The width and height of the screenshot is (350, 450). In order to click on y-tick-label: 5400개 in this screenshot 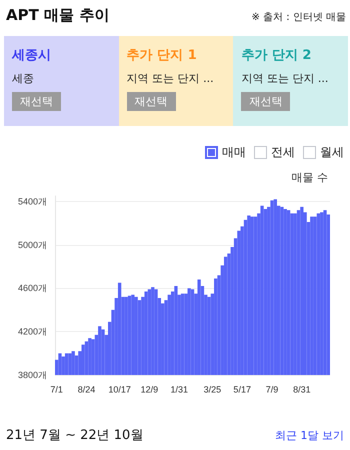, I will do `click(32, 201)`.